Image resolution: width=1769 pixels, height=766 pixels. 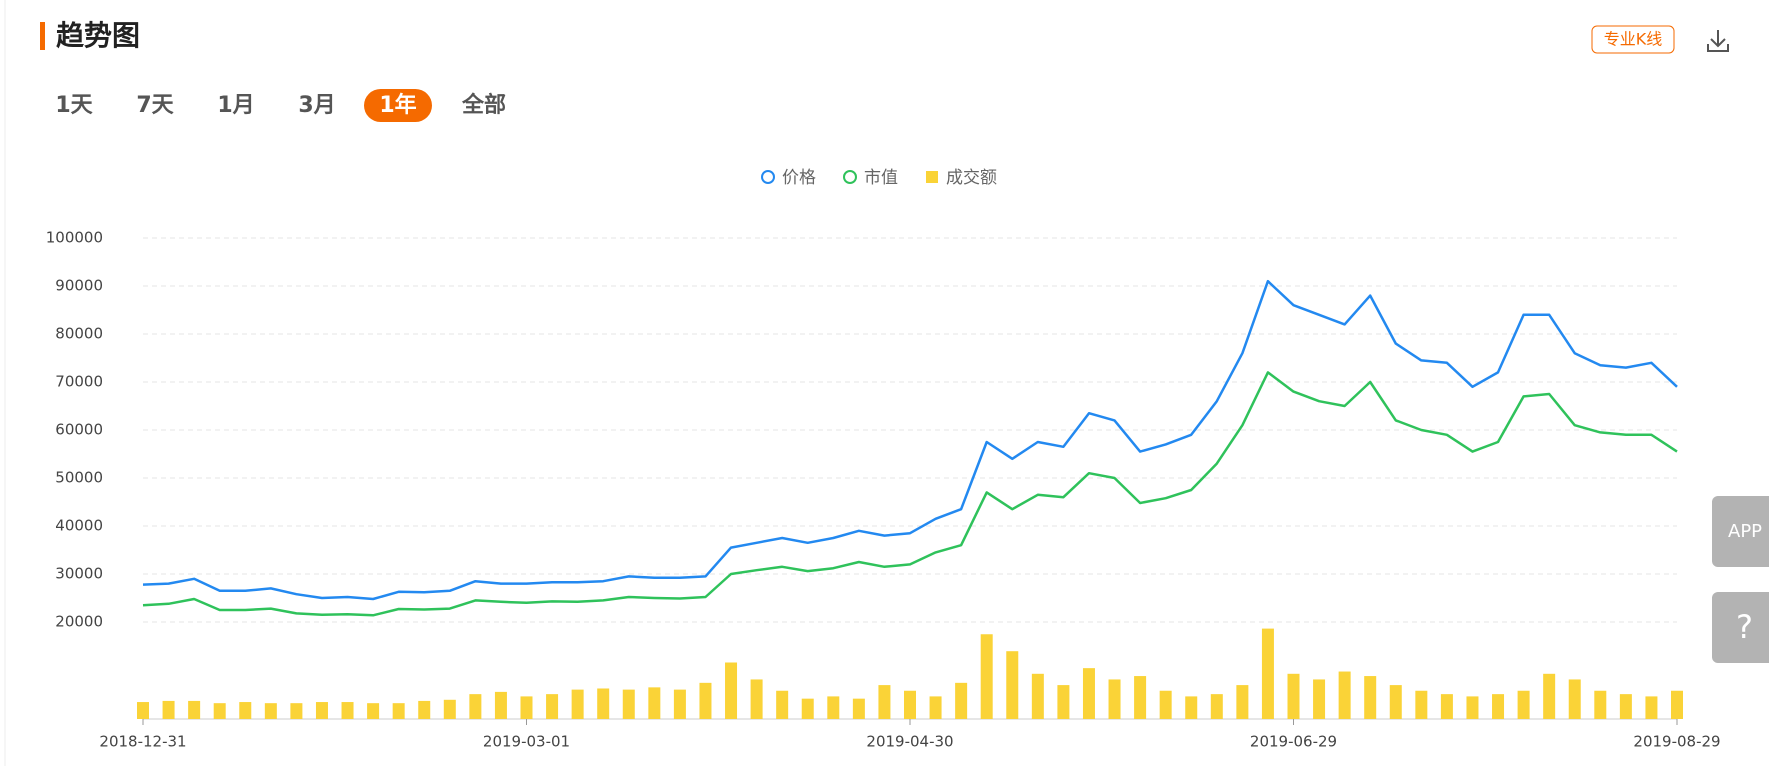 What do you see at coordinates (74, 238) in the screenshot?
I see `y-tick-label: 100000` at bounding box center [74, 238].